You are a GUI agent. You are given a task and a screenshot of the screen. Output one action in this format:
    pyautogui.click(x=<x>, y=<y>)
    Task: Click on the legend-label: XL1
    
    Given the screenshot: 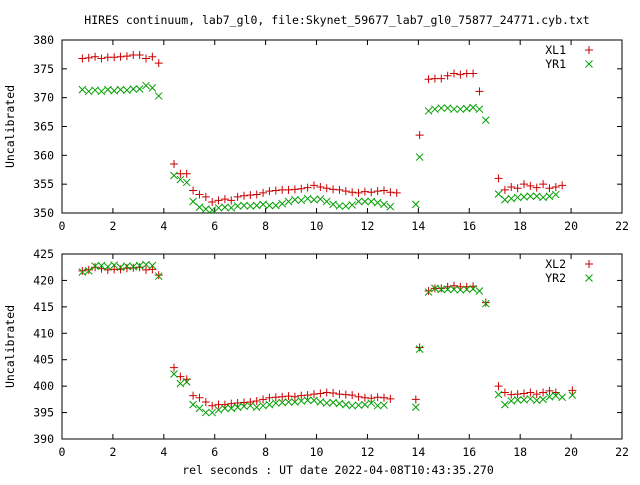 What is the action you would take?
    pyautogui.click(x=555, y=50)
    